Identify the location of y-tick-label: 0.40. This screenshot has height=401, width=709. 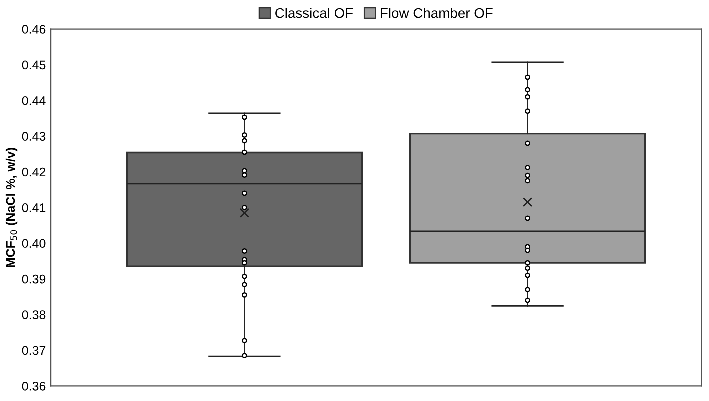
(34, 243).